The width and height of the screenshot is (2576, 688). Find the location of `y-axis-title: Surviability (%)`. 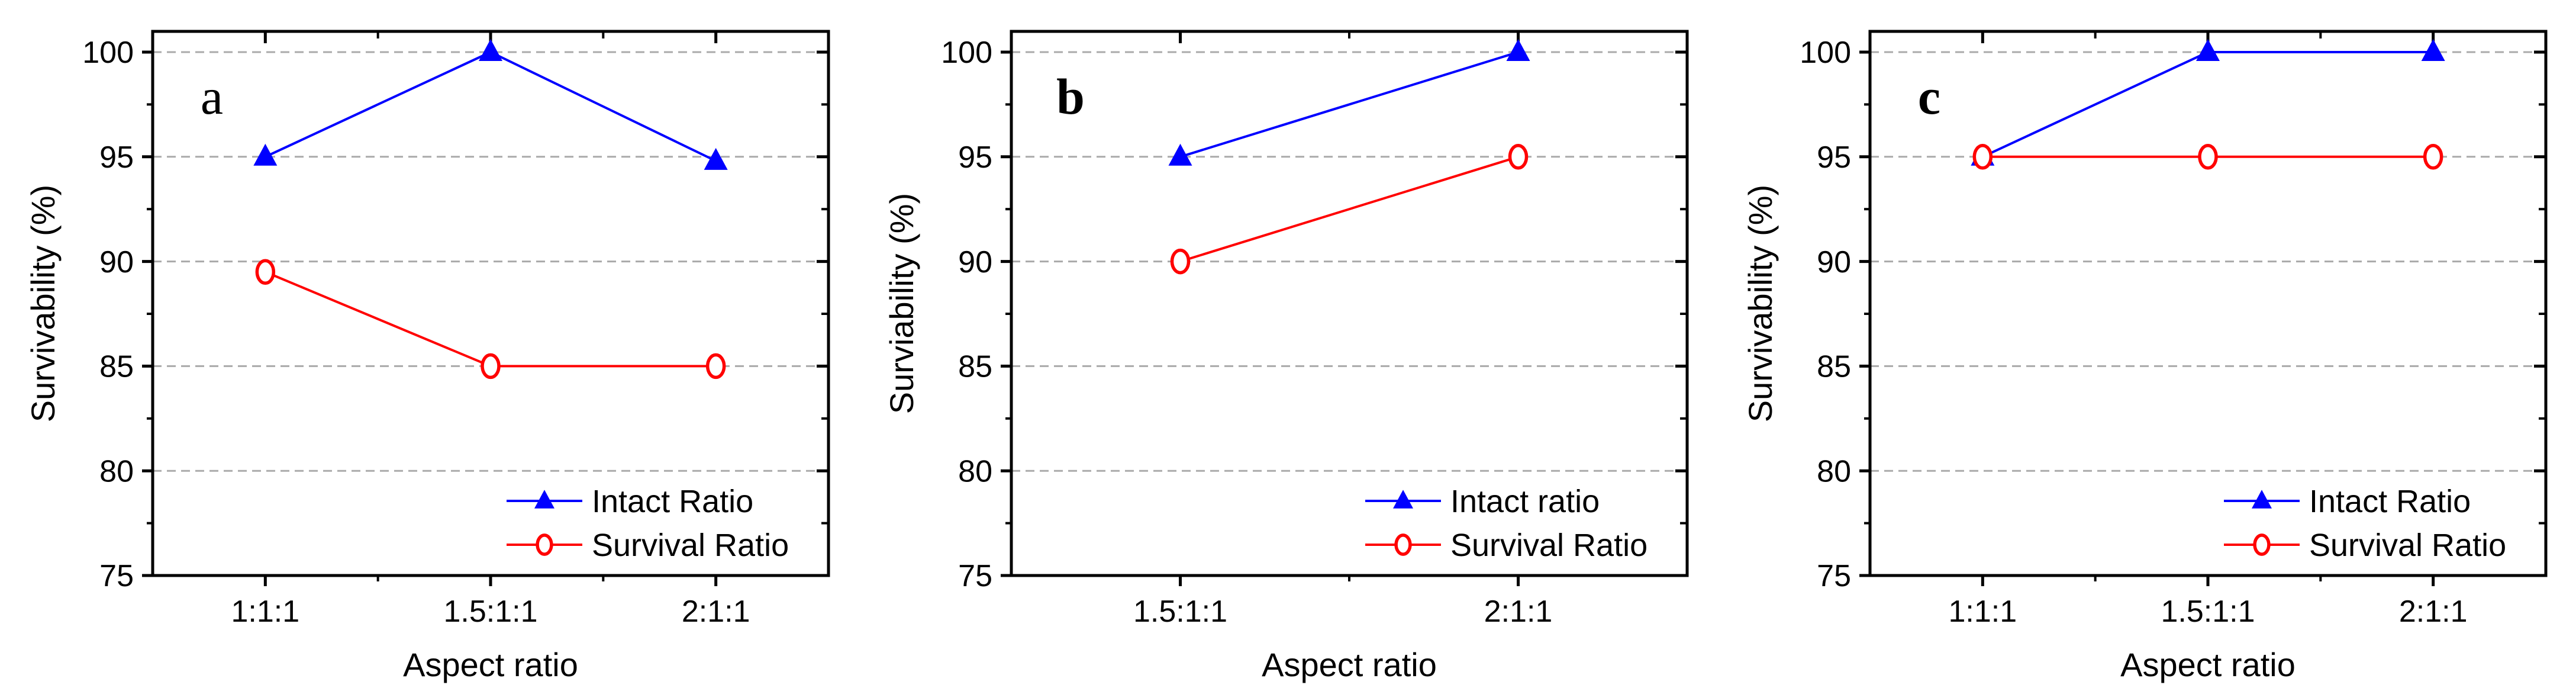

y-axis-title: Surviability (%) is located at coordinates (901, 303).